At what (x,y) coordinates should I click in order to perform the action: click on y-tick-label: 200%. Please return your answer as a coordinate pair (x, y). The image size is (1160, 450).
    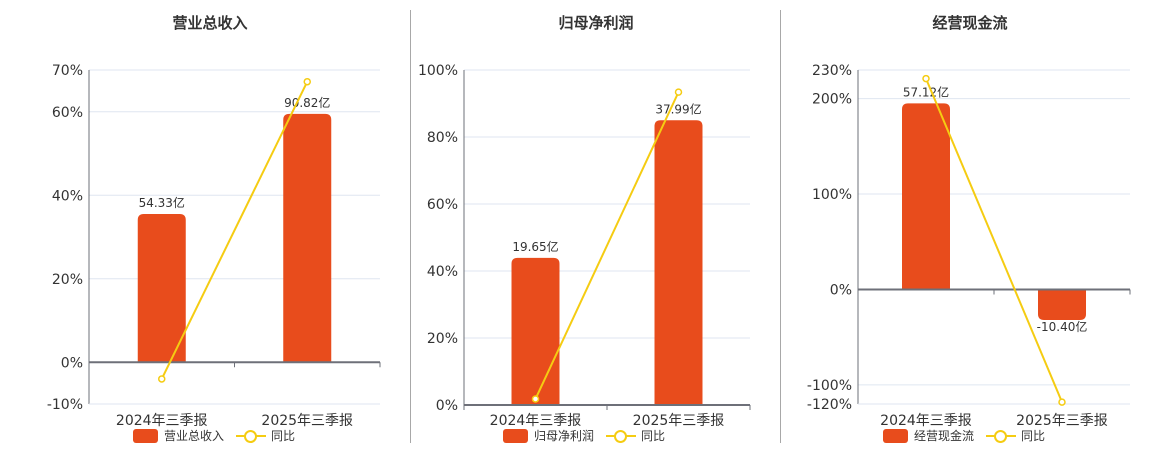
    Looking at the image, I should click on (832, 100).